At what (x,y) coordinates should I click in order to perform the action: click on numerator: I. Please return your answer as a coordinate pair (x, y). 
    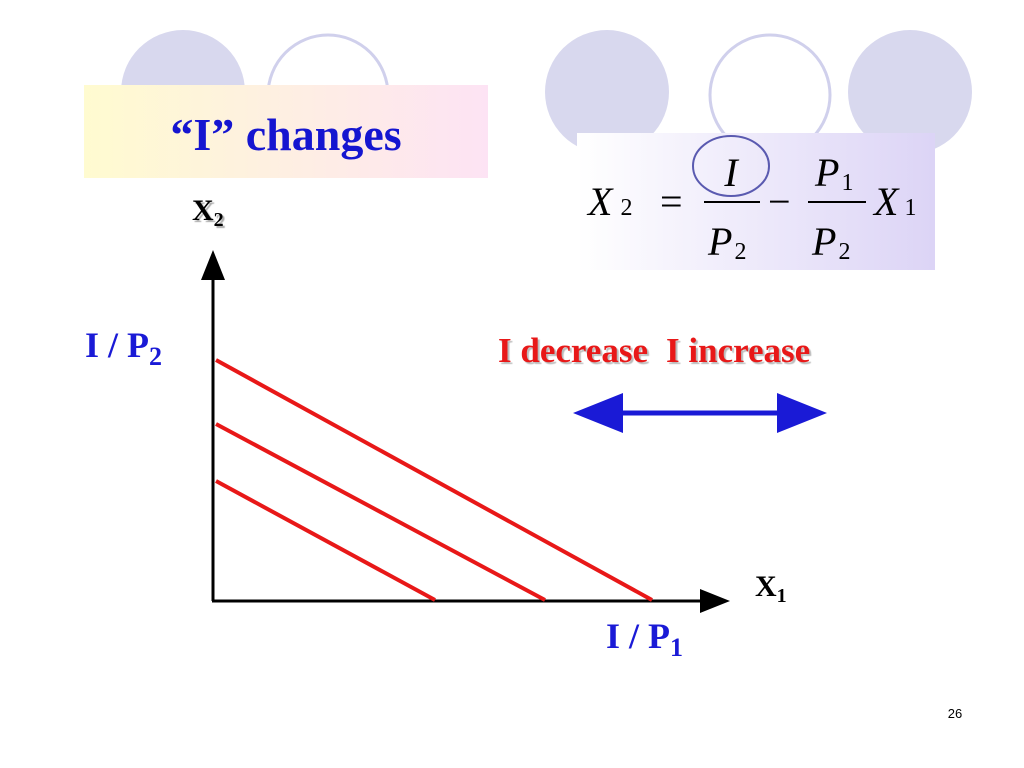
    Looking at the image, I should click on (731, 172).